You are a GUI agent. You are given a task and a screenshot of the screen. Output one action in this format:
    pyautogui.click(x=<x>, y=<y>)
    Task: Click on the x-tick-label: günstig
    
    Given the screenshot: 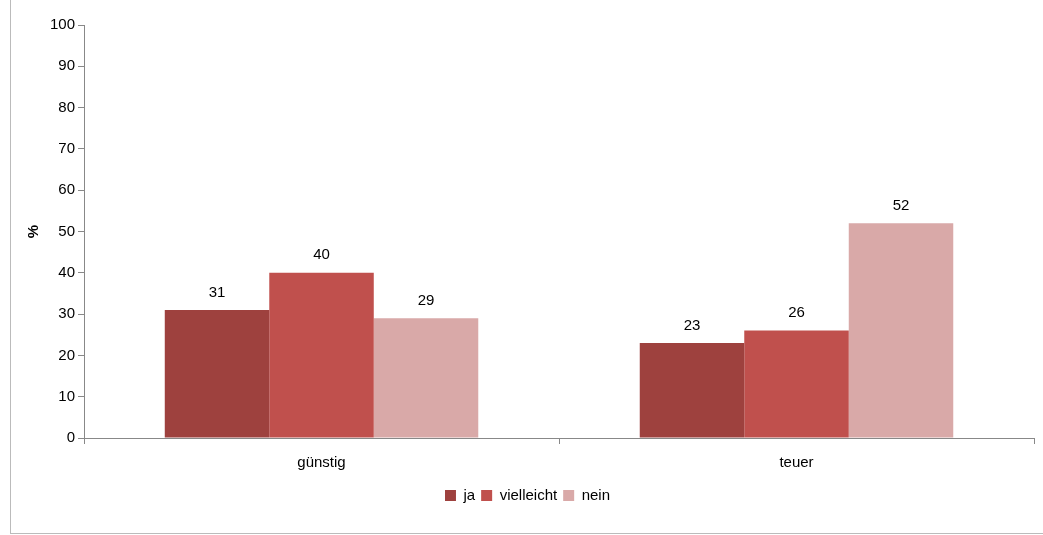 What is the action you would take?
    pyautogui.click(x=321, y=462)
    